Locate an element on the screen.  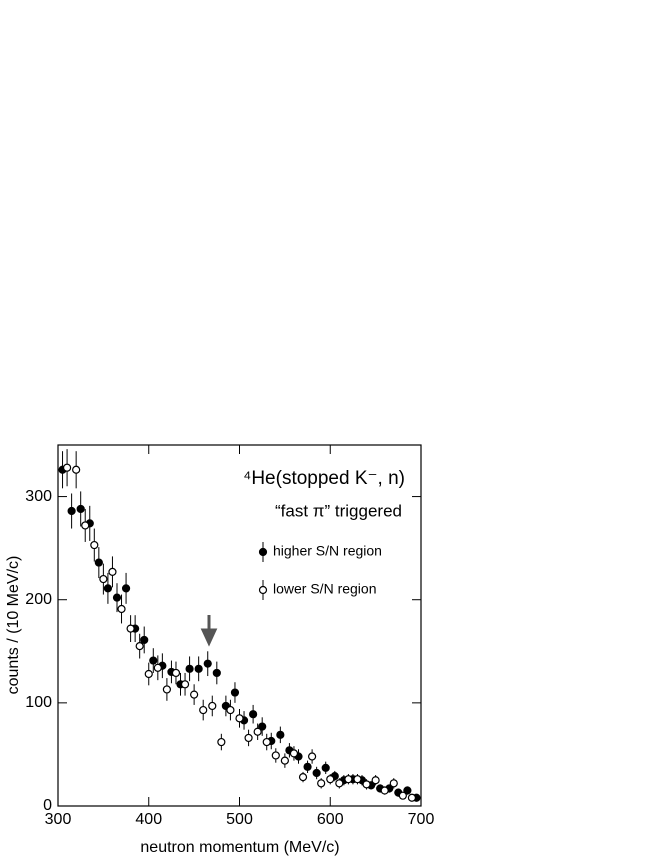
x-tick-label: 300 is located at coordinates (58, 819).